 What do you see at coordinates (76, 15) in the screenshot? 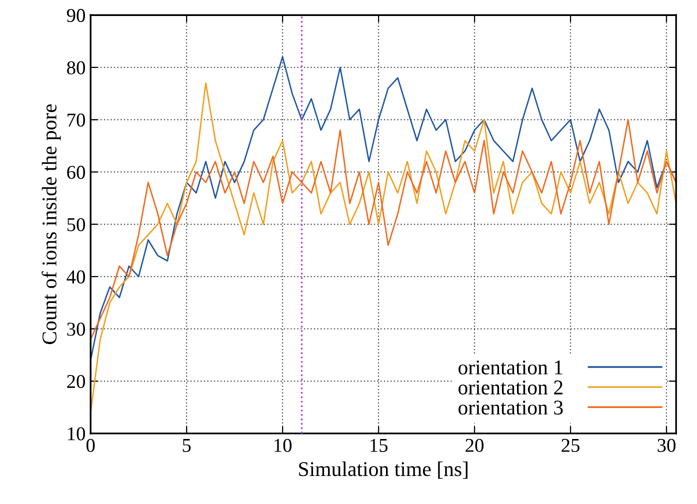
I see `y-tick-label: 90` at bounding box center [76, 15].